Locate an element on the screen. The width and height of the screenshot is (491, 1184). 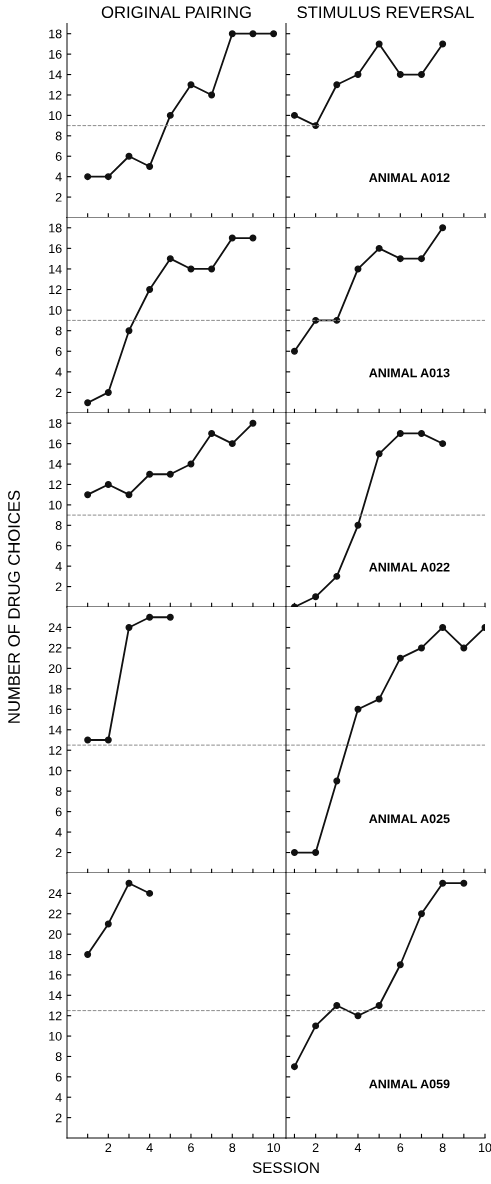
annotation: ANIMAL A059 is located at coordinates (409, 1084).